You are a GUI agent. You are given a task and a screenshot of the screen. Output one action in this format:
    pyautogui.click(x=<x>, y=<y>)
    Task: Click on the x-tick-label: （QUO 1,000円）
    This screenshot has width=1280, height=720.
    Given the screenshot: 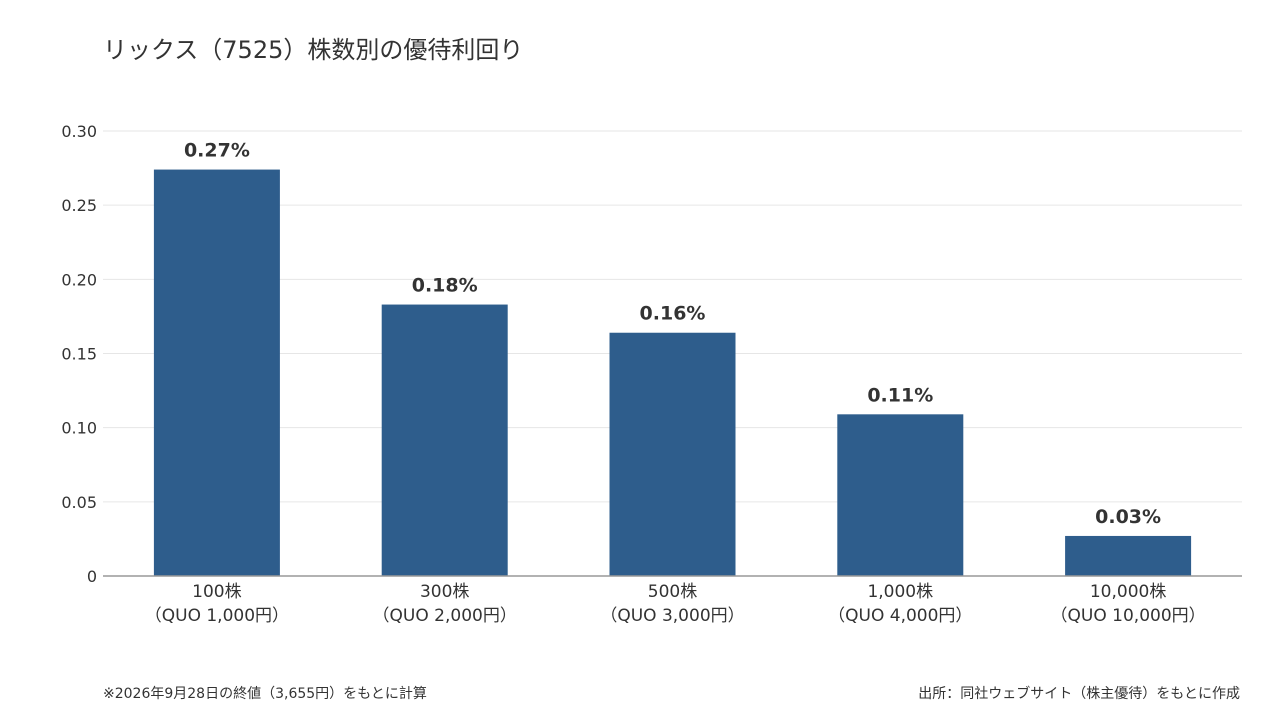 What is the action you would take?
    pyautogui.click(x=217, y=616)
    